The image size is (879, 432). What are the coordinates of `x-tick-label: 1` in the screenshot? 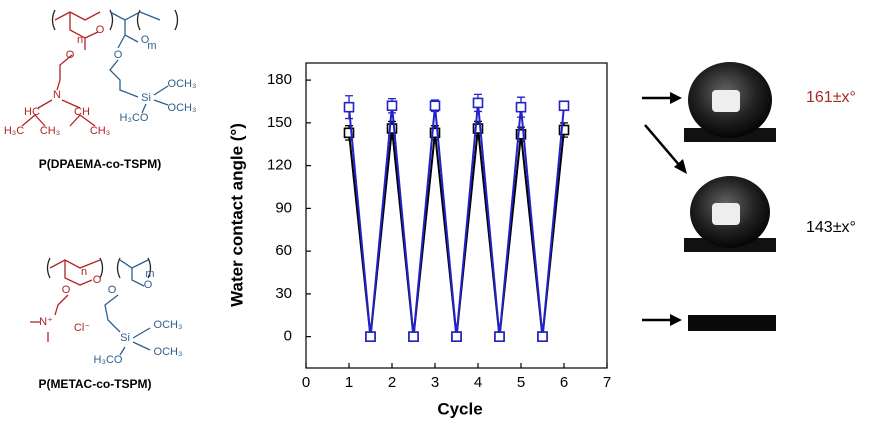 It's located at (349, 382).